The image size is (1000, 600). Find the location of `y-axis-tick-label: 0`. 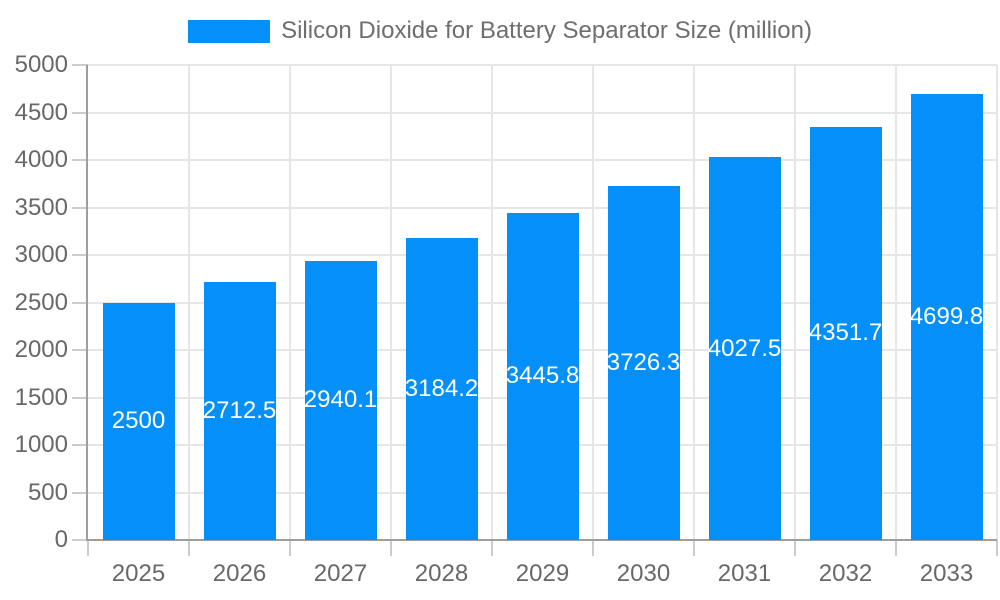

y-axis-tick-label: 0 is located at coordinates (61, 539).